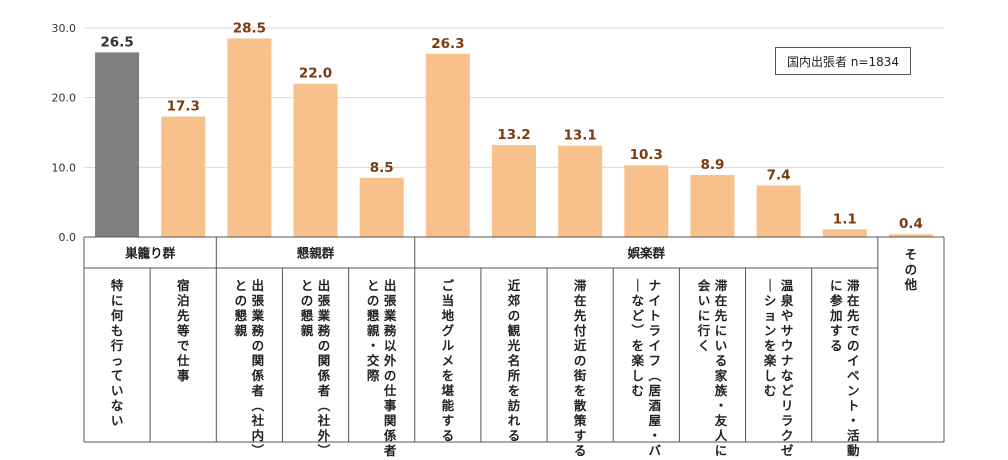 Image resolution: width=1008 pixels, height=460 pixels. What do you see at coordinates (787, 435) in the screenshot?
I see `category-char: ク` at bounding box center [787, 435].